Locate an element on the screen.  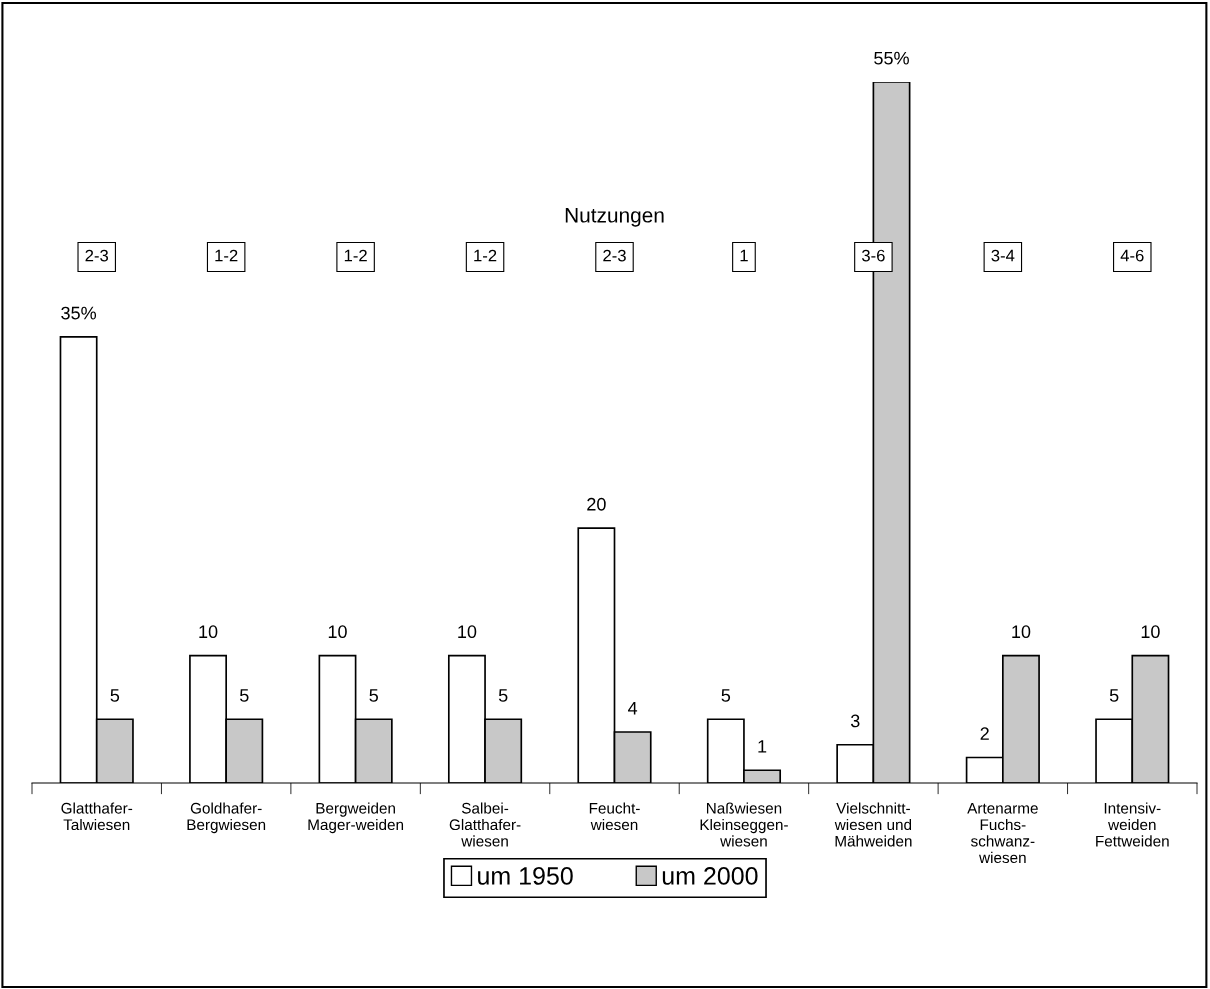
x-tick-label: Vielschnitt- wiesen und Mähweiden is located at coordinates (873, 824).